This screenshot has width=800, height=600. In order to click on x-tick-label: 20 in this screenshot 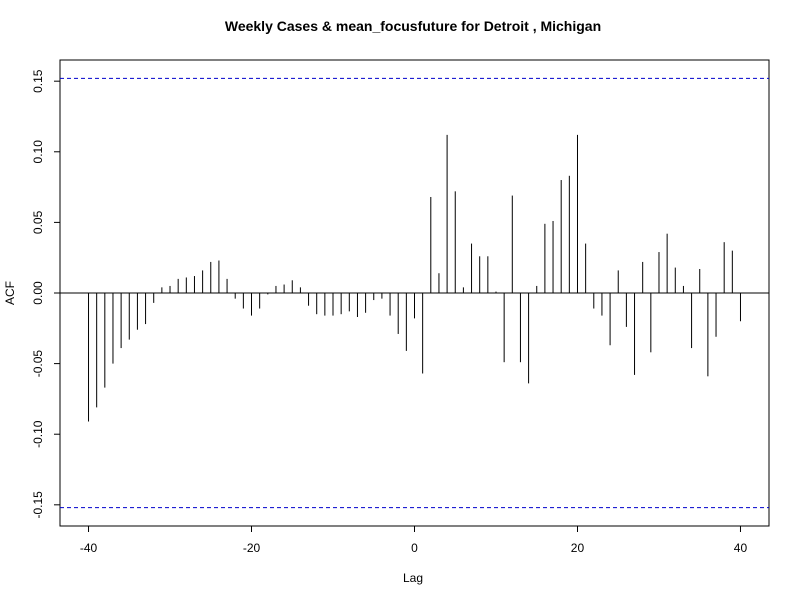, I will do `click(578, 548)`.